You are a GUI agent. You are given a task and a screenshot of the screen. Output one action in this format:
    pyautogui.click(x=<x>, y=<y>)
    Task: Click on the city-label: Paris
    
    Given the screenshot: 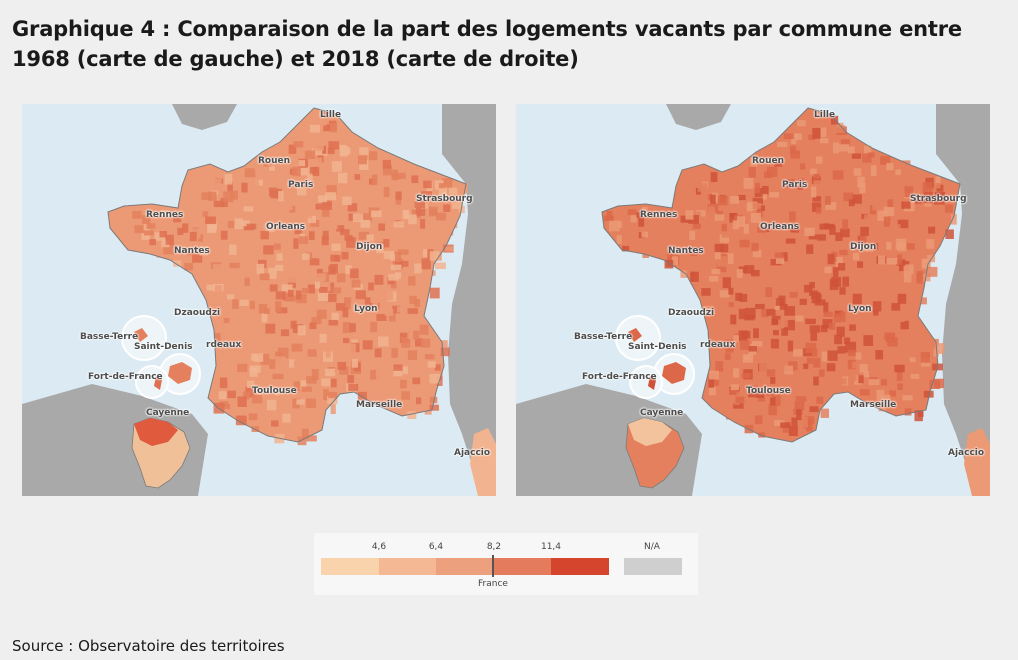 What is the action you would take?
    pyautogui.click(x=795, y=185)
    